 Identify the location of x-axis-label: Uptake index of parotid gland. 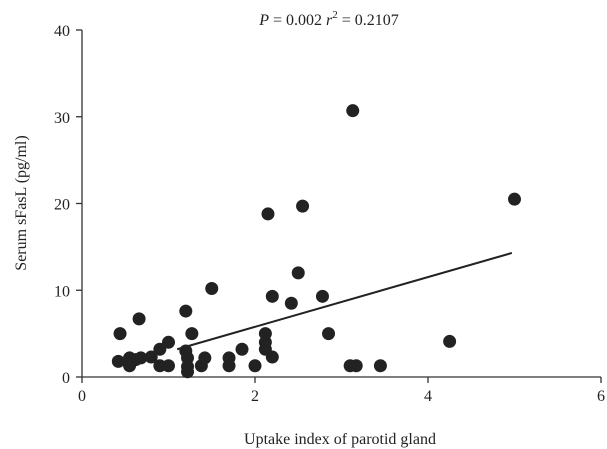
(340, 439).